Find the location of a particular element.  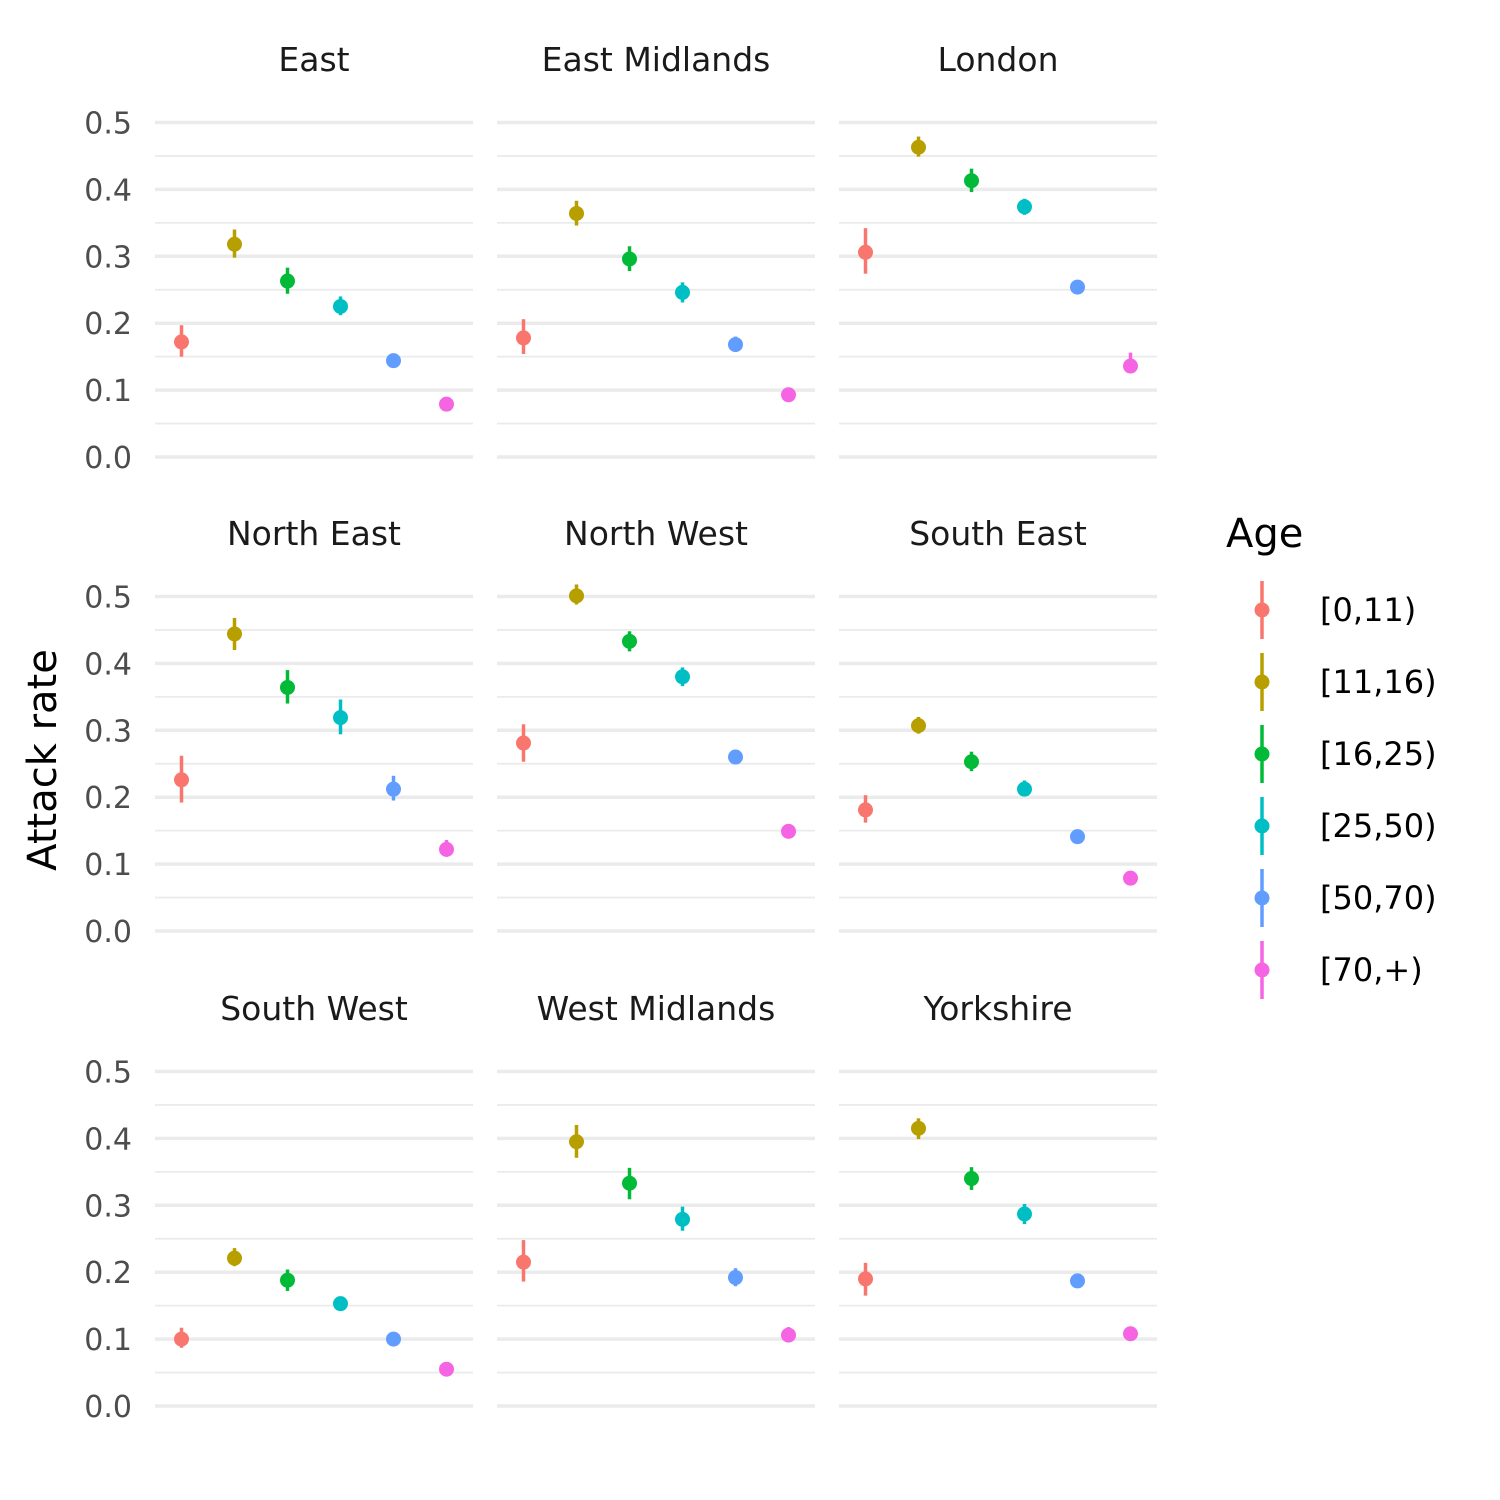

facet-title: West Midlands is located at coordinates (656, 1008).